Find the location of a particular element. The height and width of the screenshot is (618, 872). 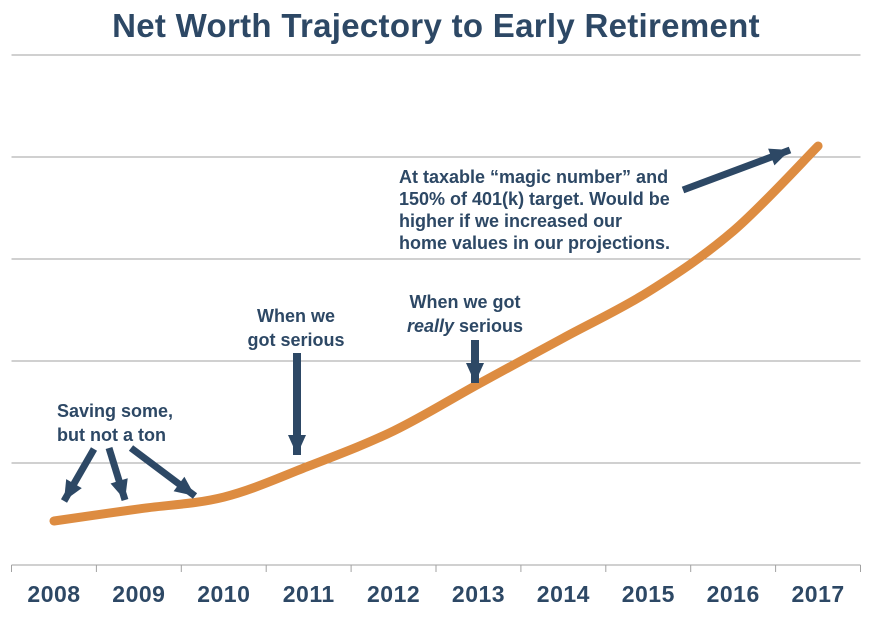

x-axis-label: 2008 is located at coordinates (54, 594).